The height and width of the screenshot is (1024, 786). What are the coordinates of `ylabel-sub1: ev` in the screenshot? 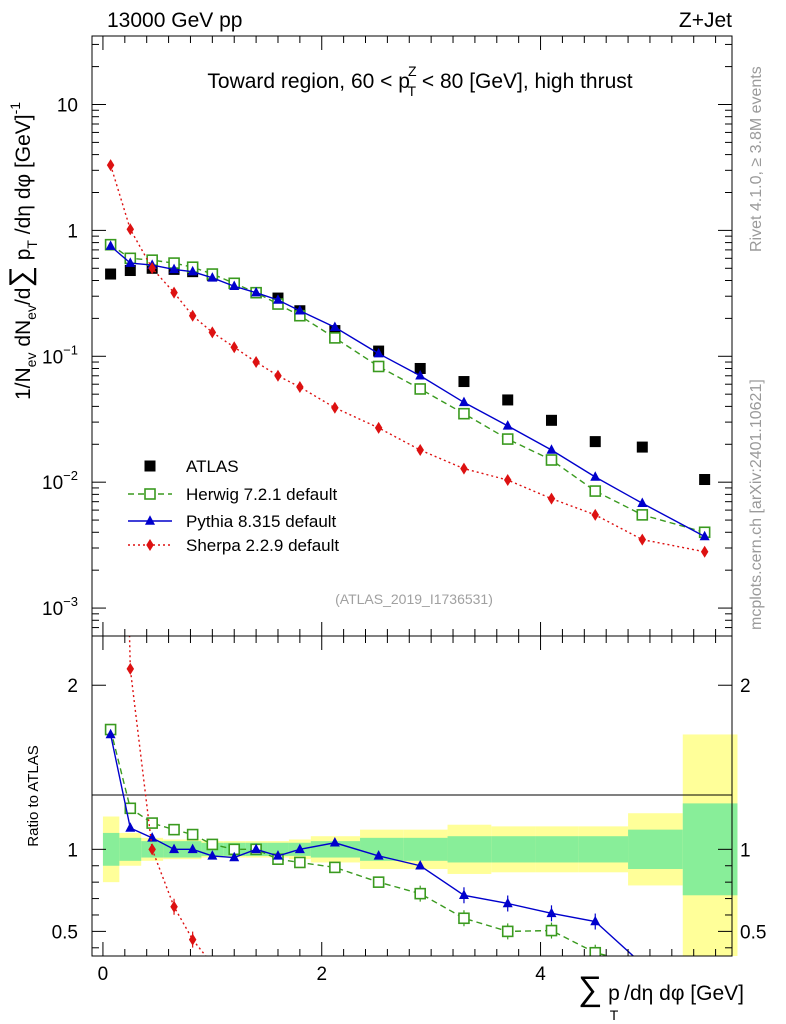 It's located at (31, 360).